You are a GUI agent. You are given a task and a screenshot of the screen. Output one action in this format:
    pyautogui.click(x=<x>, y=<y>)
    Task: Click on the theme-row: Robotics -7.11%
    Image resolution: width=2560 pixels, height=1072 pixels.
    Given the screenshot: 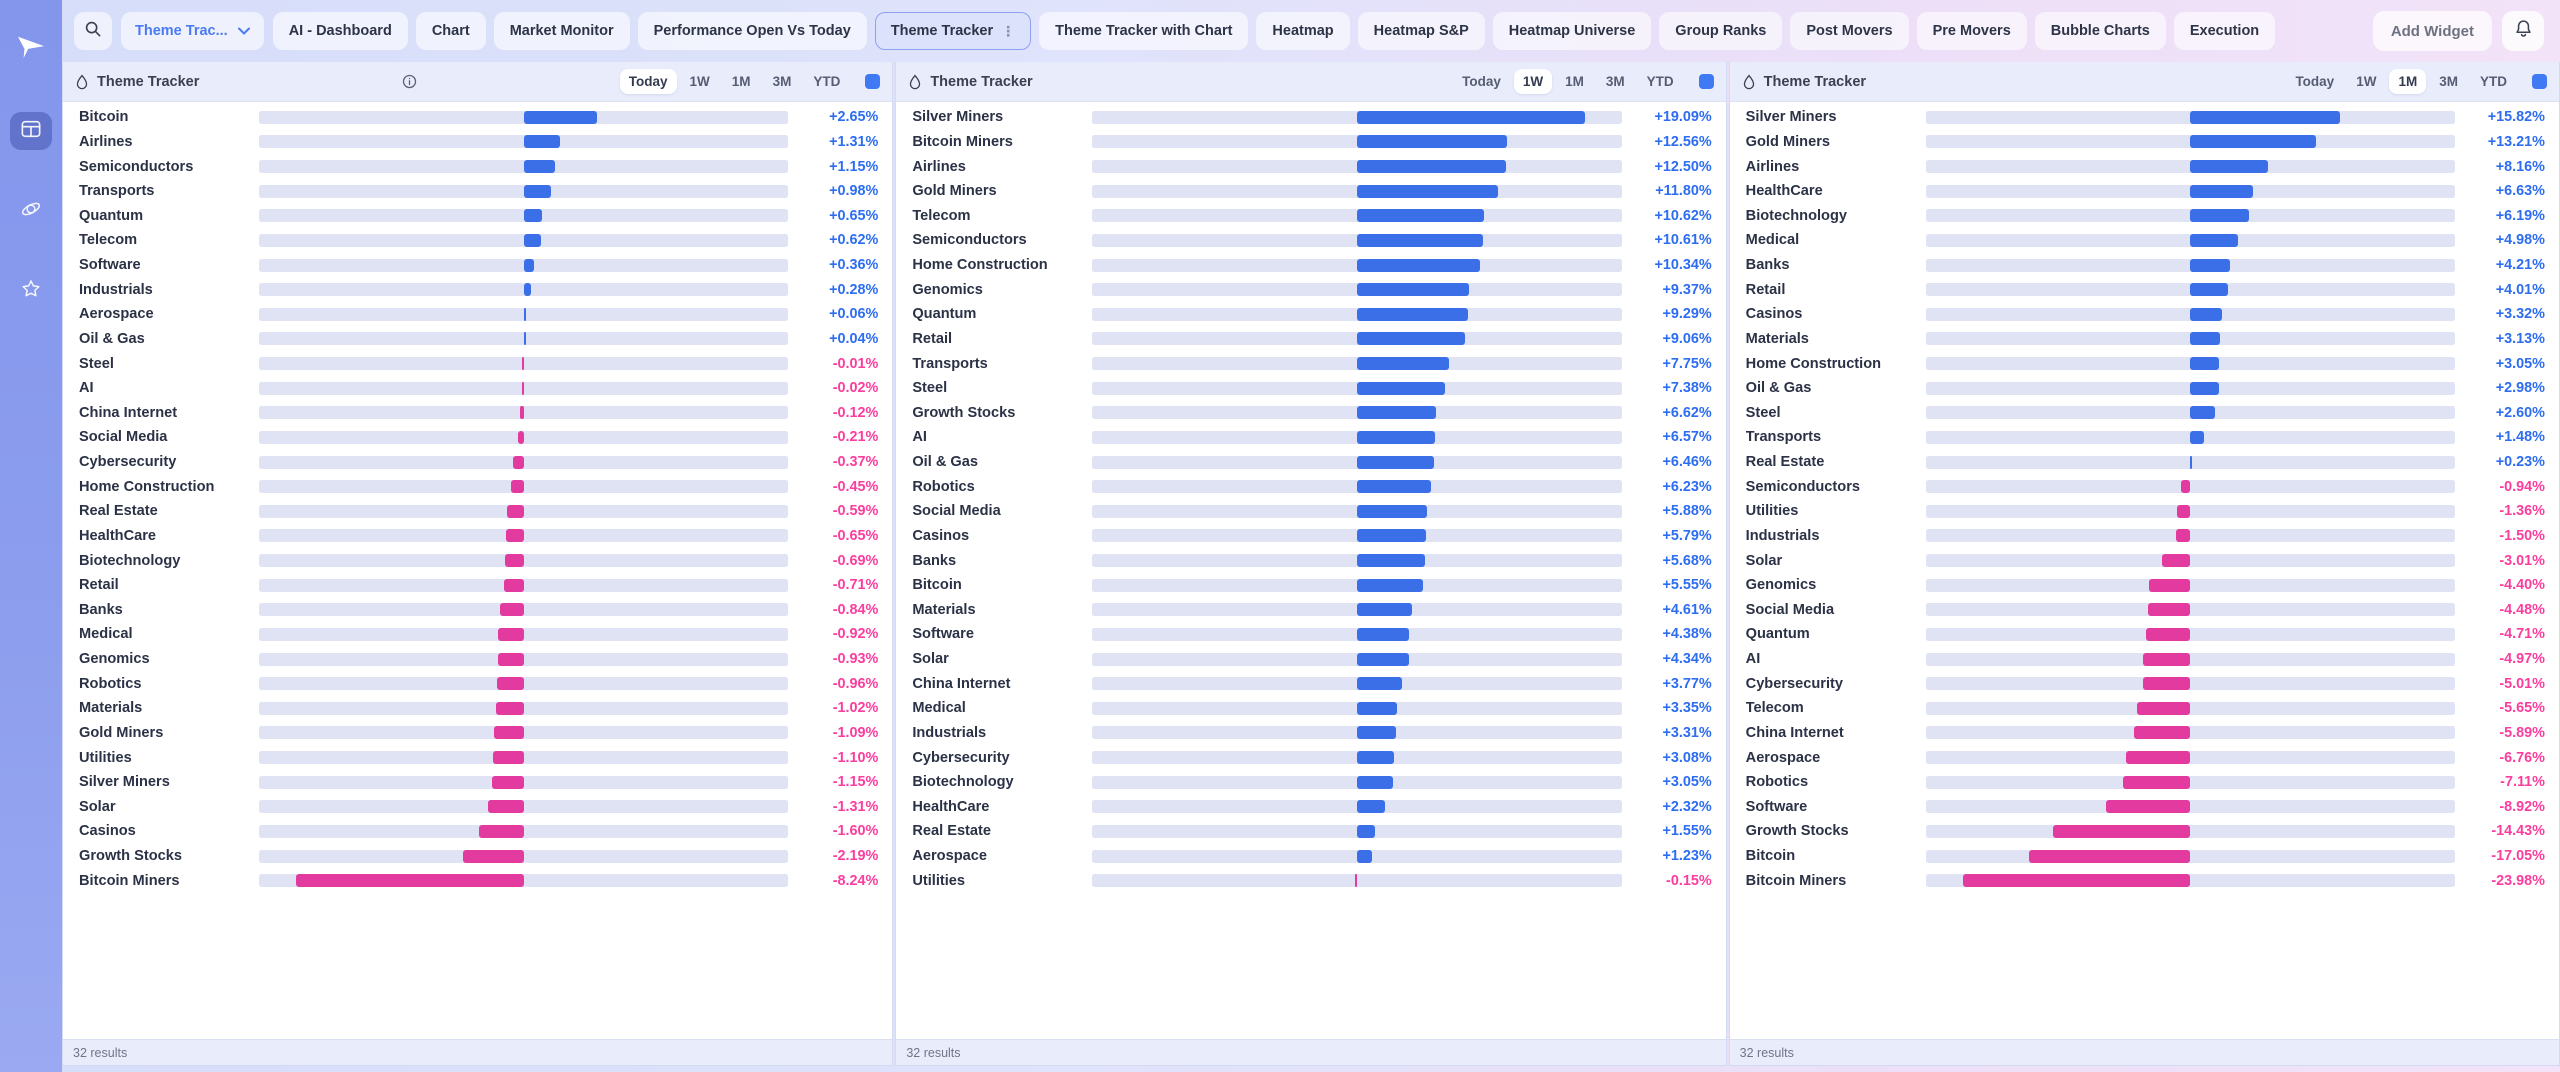 What is the action you would take?
    pyautogui.click(x=2144, y=782)
    